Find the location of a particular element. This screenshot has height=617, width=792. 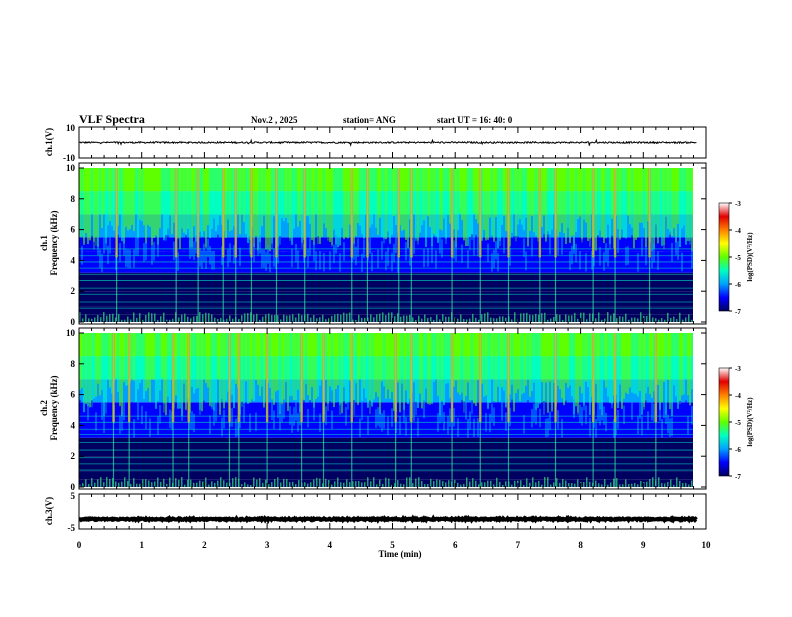

colorbar-tick-label: -6 is located at coordinates (738, 285).